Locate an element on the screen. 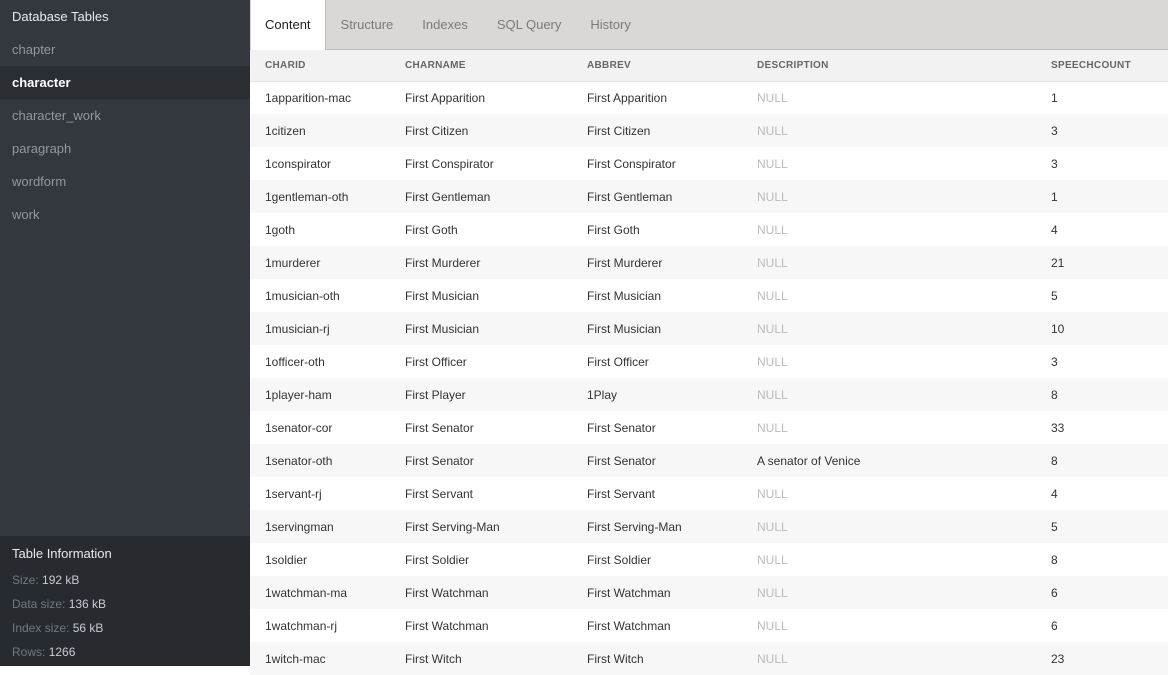 This screenshot has height=675, width=1168. cell-charid: 1witch-mac is located at coordinates (320, 658).